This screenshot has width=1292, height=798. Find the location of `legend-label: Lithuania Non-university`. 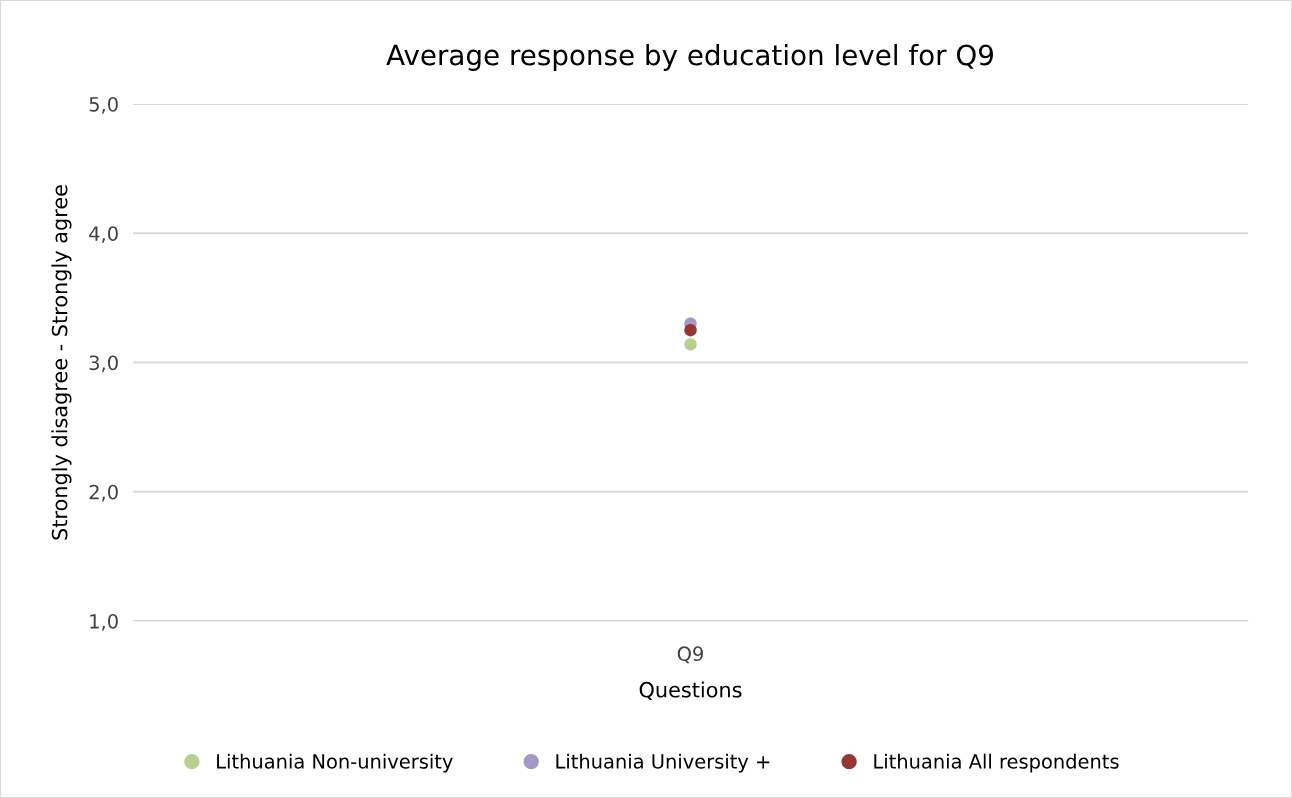

legend-label: Lithuania Non-university is located at coordinates (335, 763).